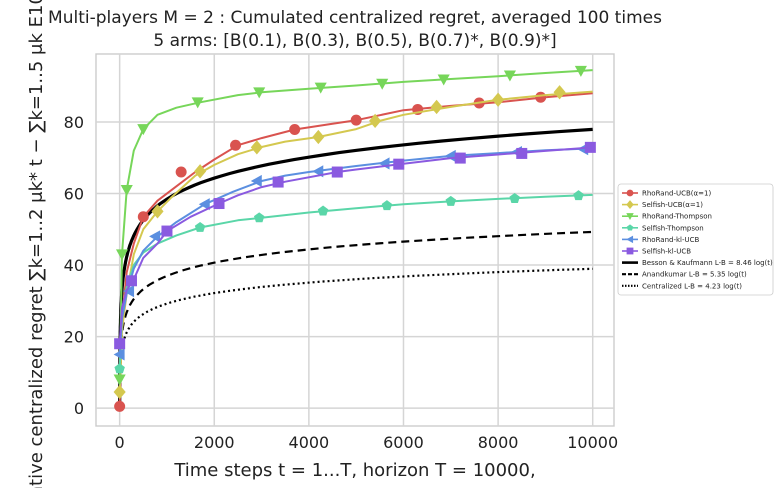 This screenshot has width=777, height=488. What do you see at coordinates (694, 275) in the screenshot?
I see `legend-label: Anandkumar L-B = 5.35 log(t)` at bounding box center [694, 275].